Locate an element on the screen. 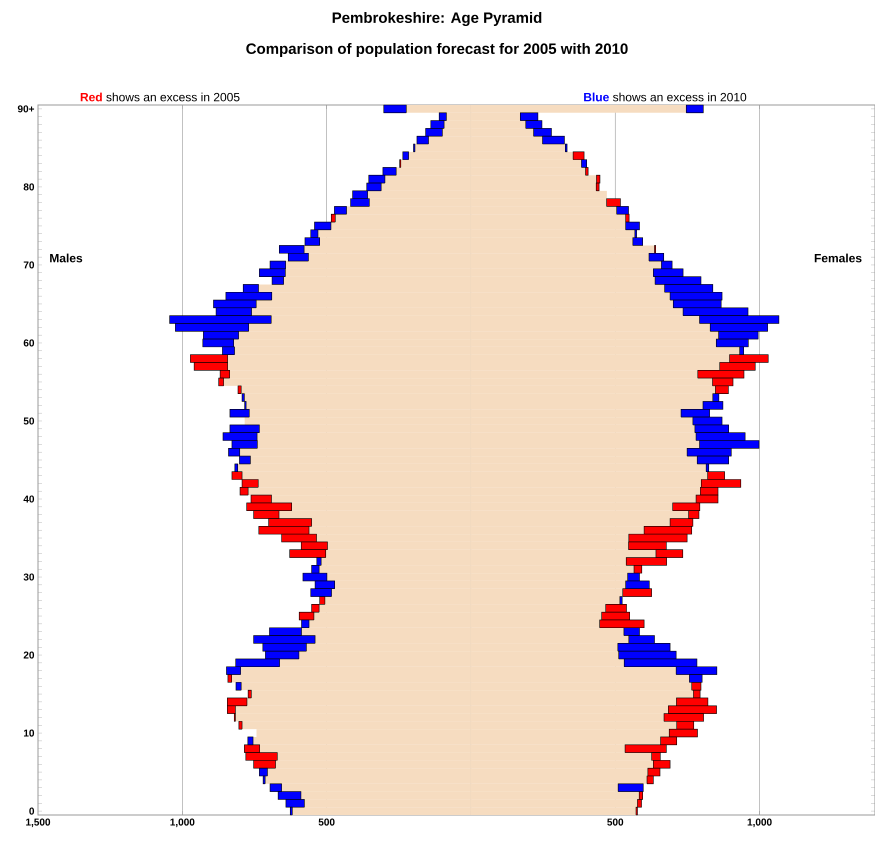  chart-subtitle: Comparison of population forecast for 2005 with 2010 is located at coordinates (437, 50).